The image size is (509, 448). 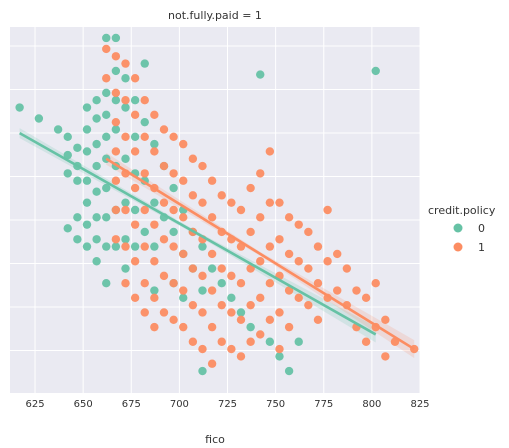 I want to click on x-tick-label-0: 625, so click(x=34, y=404).